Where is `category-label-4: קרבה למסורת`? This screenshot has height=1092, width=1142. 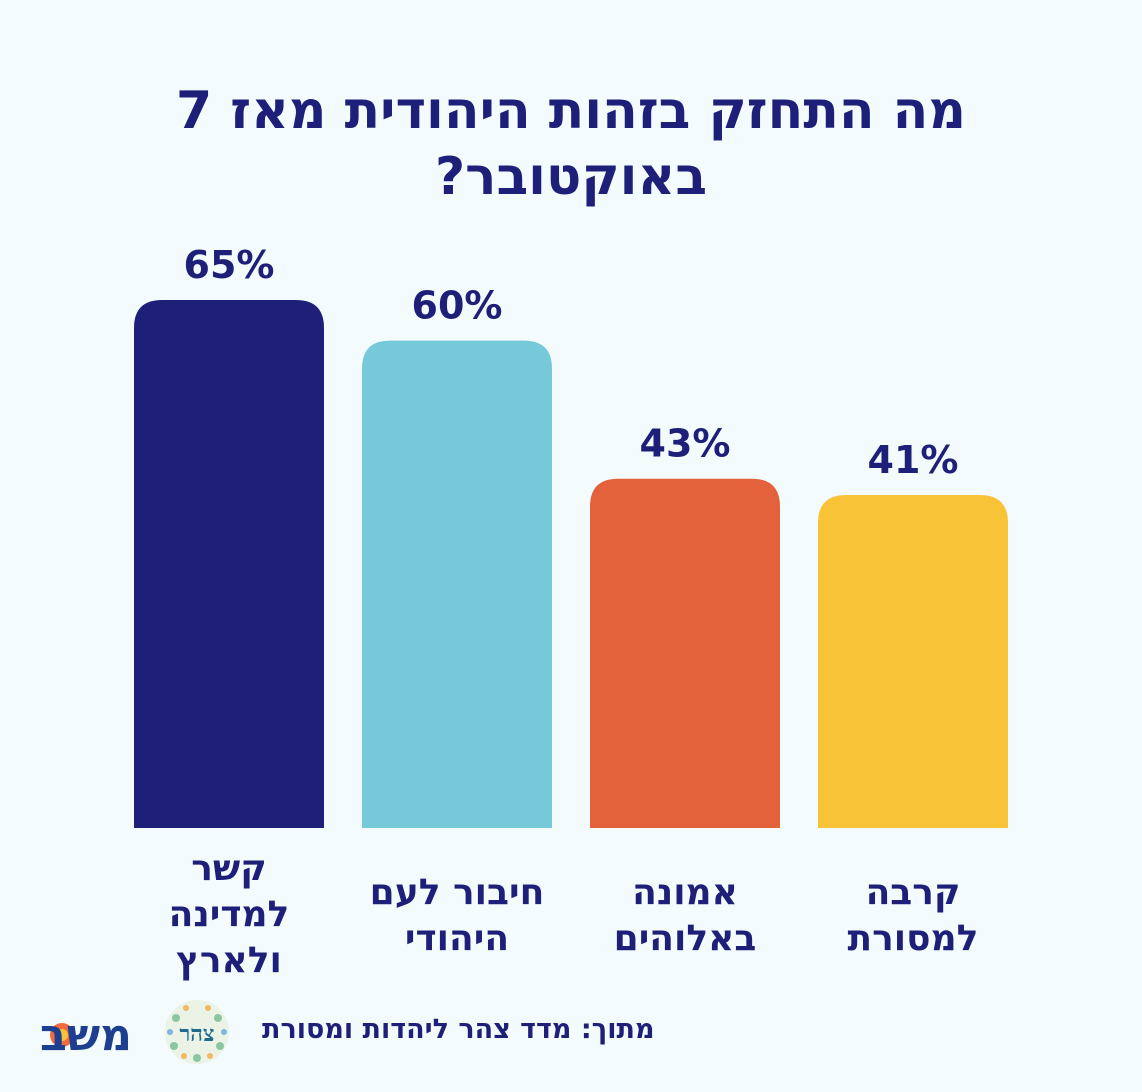 category-label-4: קרבה למסורת is located at coordinates (913, 916).